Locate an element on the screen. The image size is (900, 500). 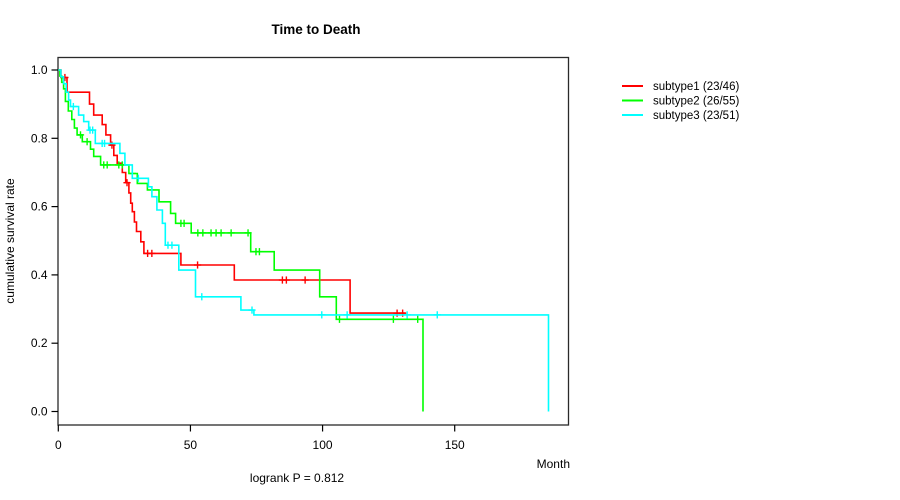
legend-row-subtype2: subtype2 (26/55) is located at coordinates (680, 102).